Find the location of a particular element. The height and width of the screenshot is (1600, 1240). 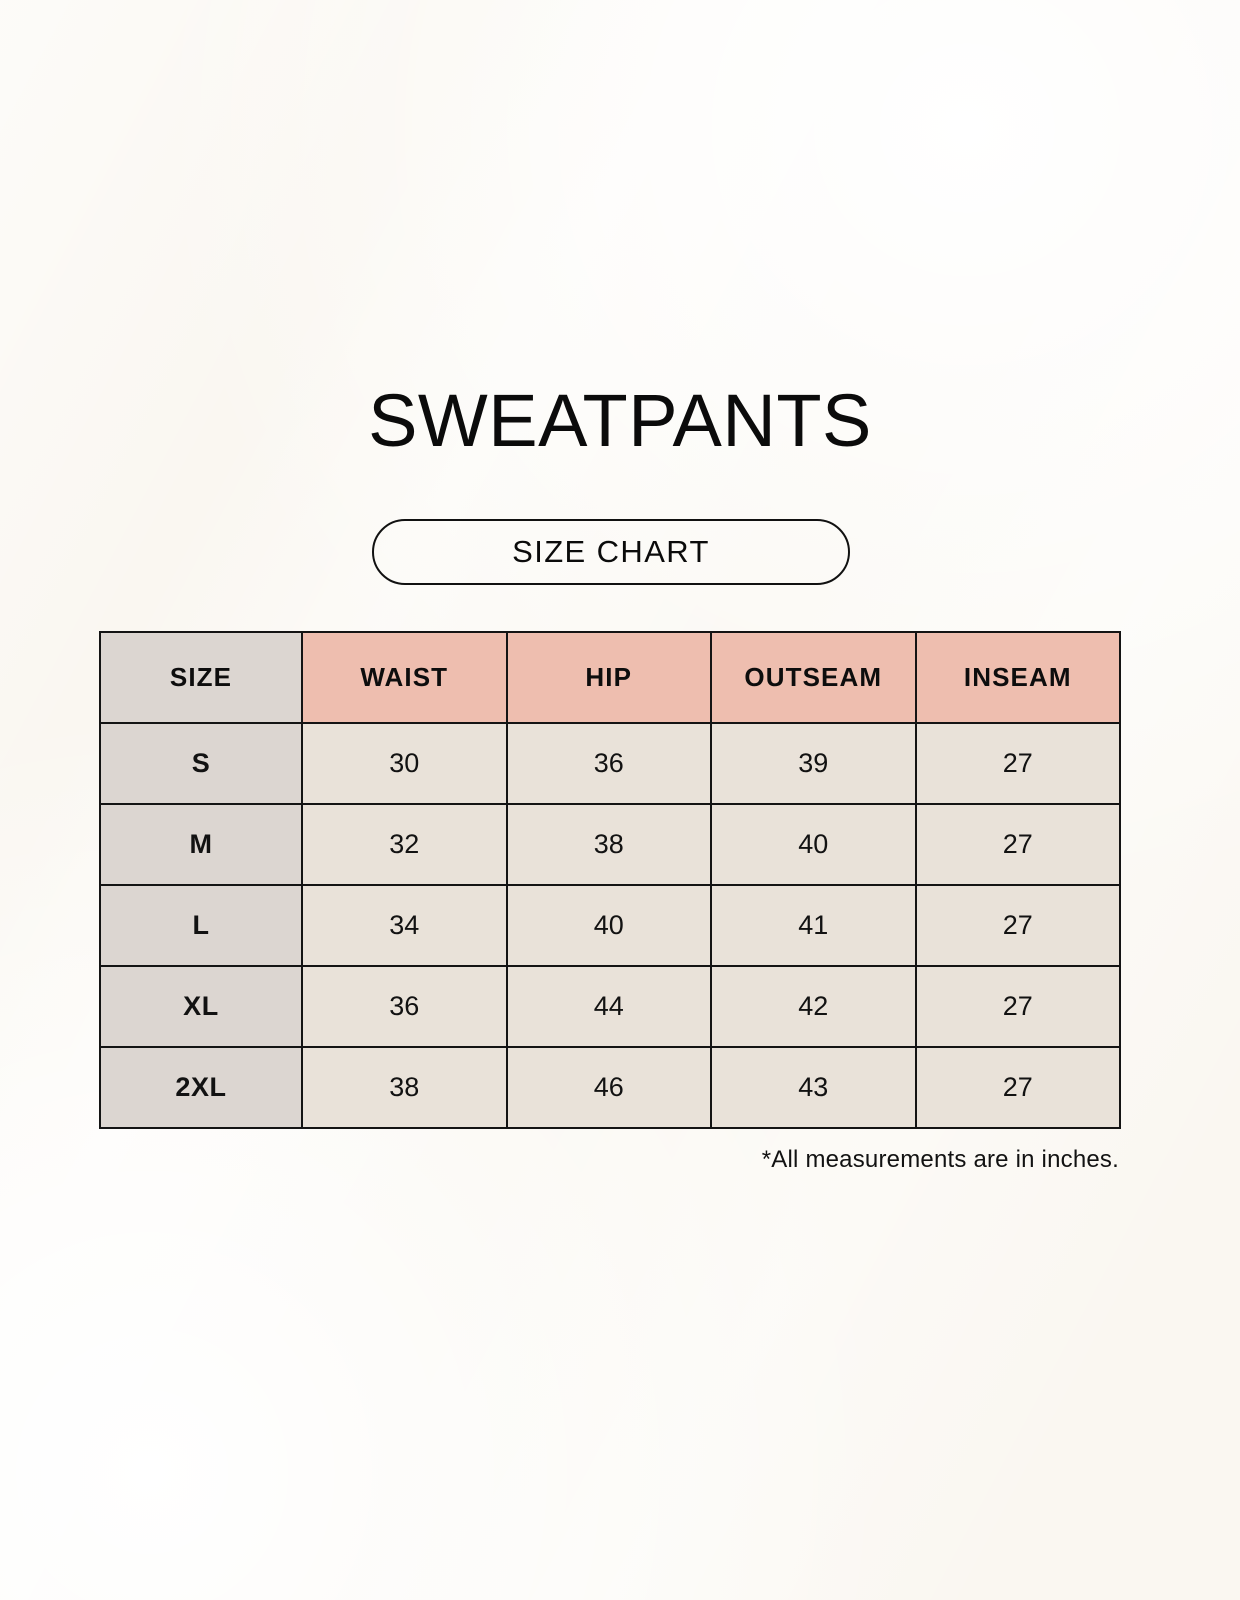

table-row: M 32 38 40 27 is located at coordinates (610, 844).